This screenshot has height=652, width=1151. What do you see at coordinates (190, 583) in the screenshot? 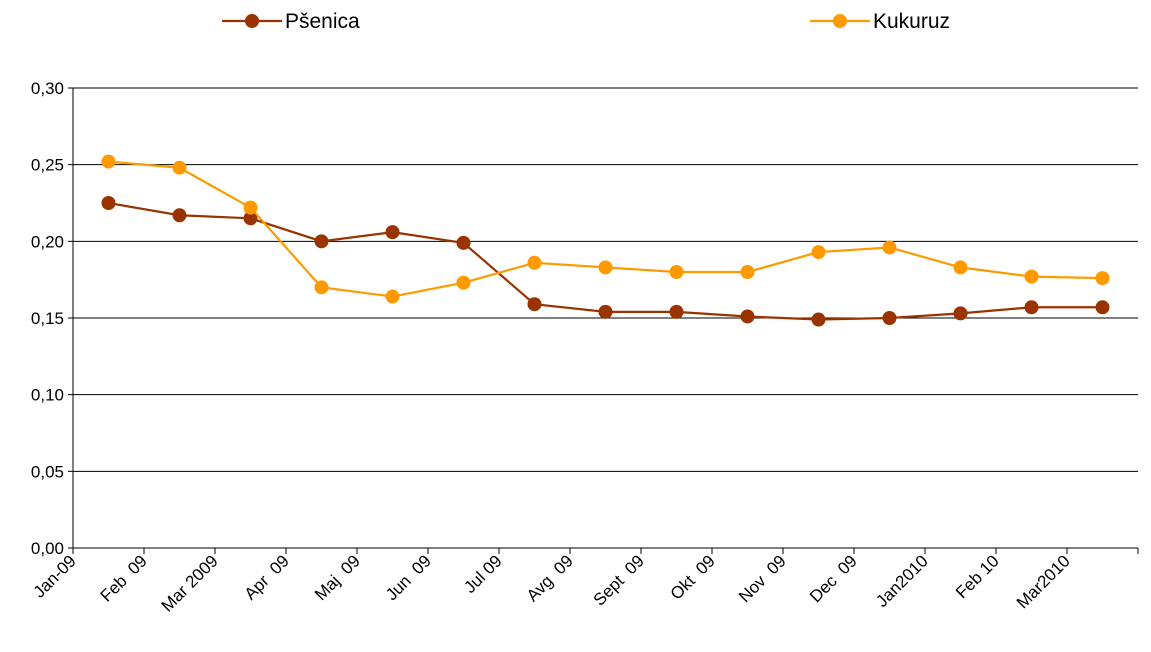
I see `x-tick-label: Mar 2009` at bounding box center [190, 583].